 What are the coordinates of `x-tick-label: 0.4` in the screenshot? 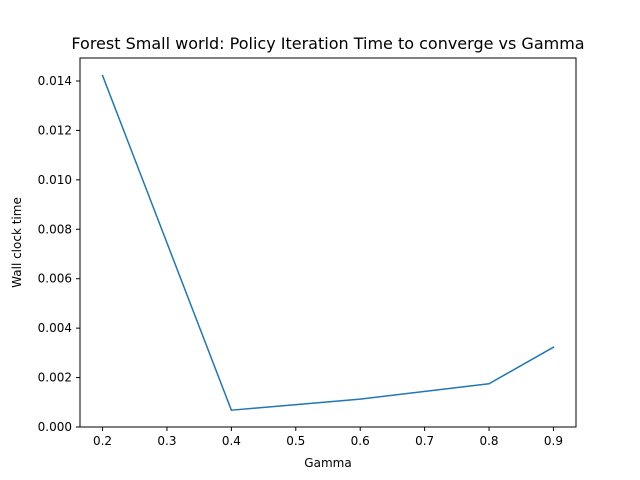 It's located at (231, 441).